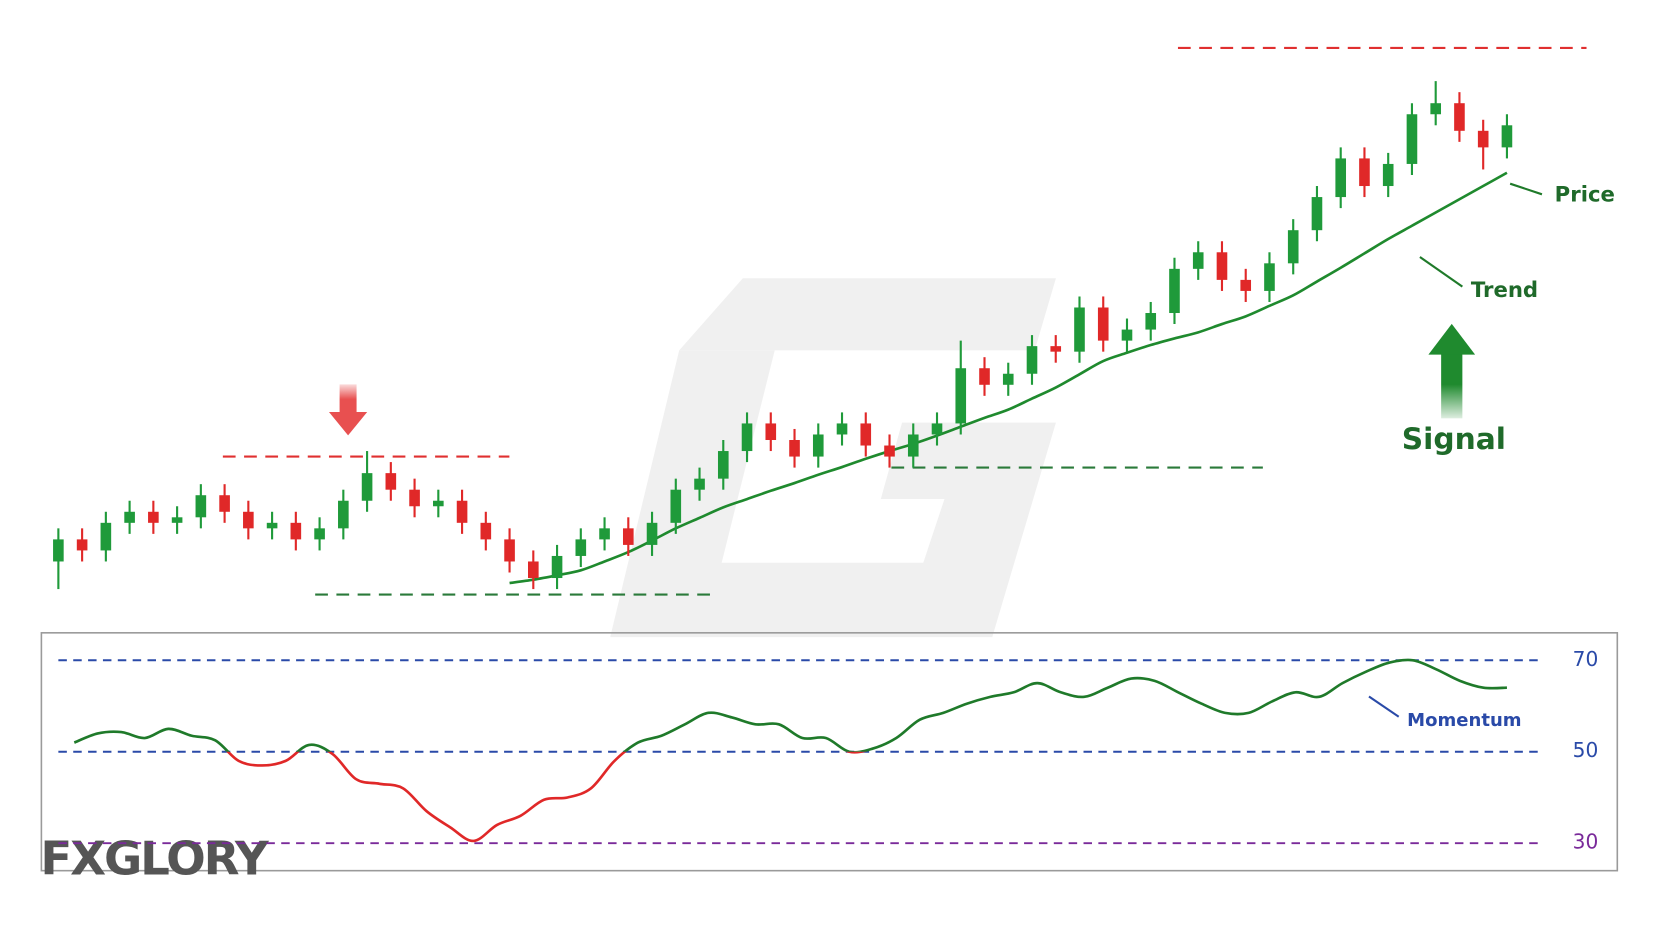 Image resolution: width=1664 pixels, height=928 pixels. Describe the element at coordinates (833, 458) in the screenshot. I see `watermark` at that location.